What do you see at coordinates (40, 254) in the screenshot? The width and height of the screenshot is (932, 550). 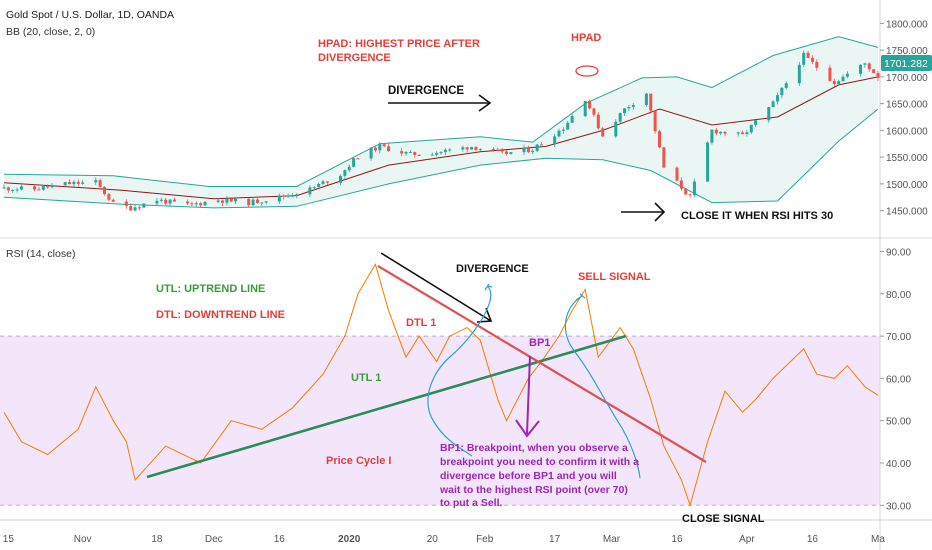 I see `rsi-indicator-label: RSI (14, close)` at bounding box center [40, 254].